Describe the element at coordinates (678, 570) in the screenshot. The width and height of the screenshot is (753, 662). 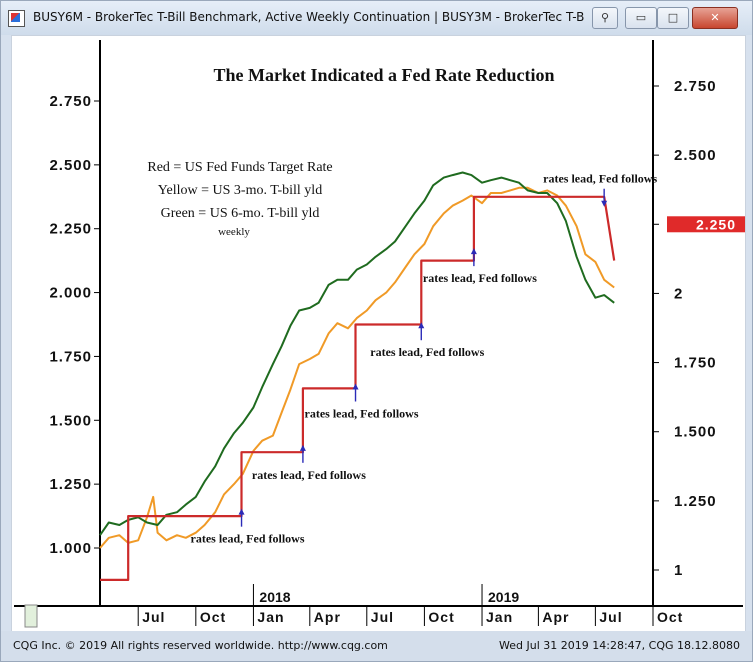
I see `right-tick-label: 1` at that location.